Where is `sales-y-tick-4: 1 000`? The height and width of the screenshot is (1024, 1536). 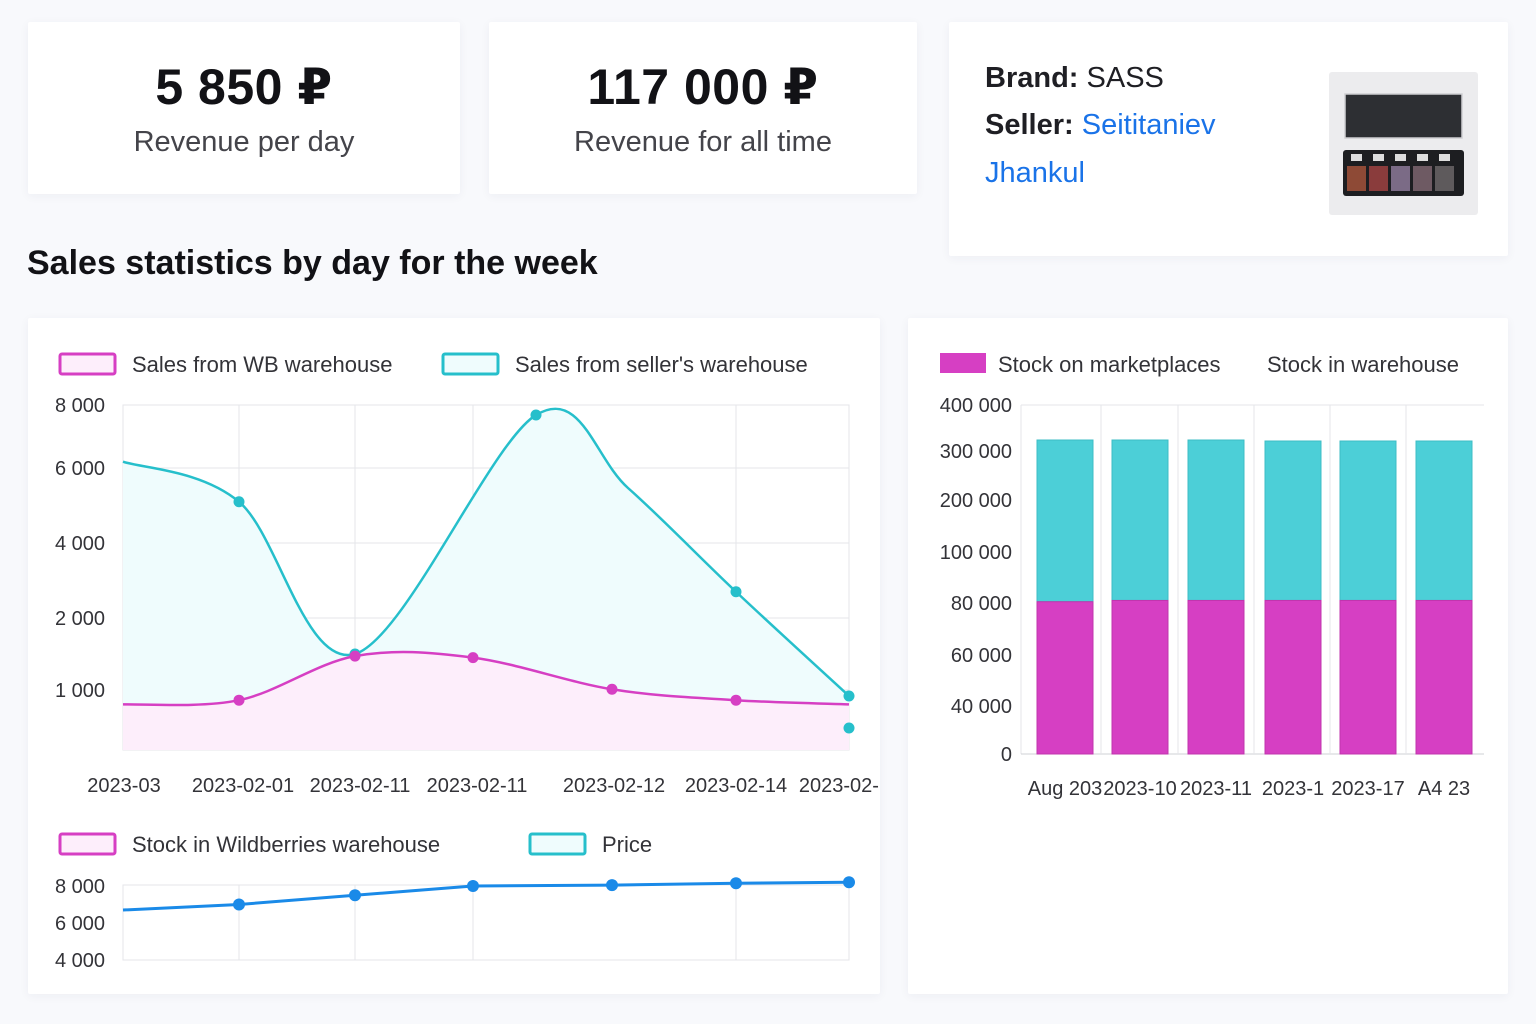
sales-y-tick-4: 1 000 is located at coordinates (80, 691).